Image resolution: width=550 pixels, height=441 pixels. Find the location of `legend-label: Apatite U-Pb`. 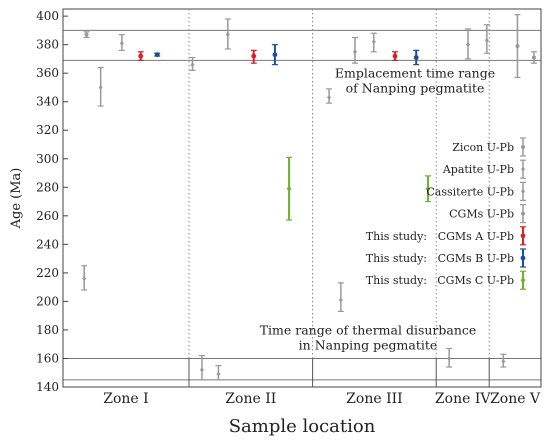

legend-label: Apatite U-Pb is located at coordinates (478, 169).